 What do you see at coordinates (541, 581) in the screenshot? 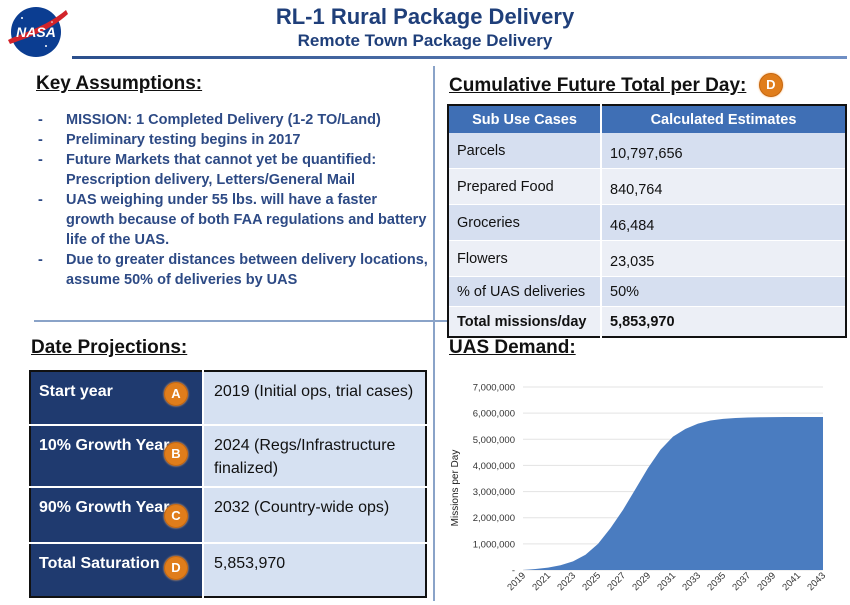
I see `x-tick-label: 2021` at bounding box center [541, 581].